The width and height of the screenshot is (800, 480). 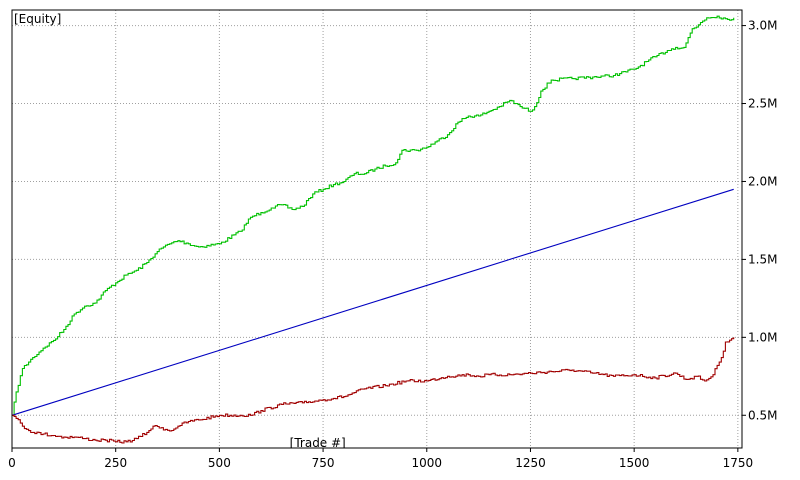 I want to click on x-tick-label: 1750, so click(x=738, y=463).